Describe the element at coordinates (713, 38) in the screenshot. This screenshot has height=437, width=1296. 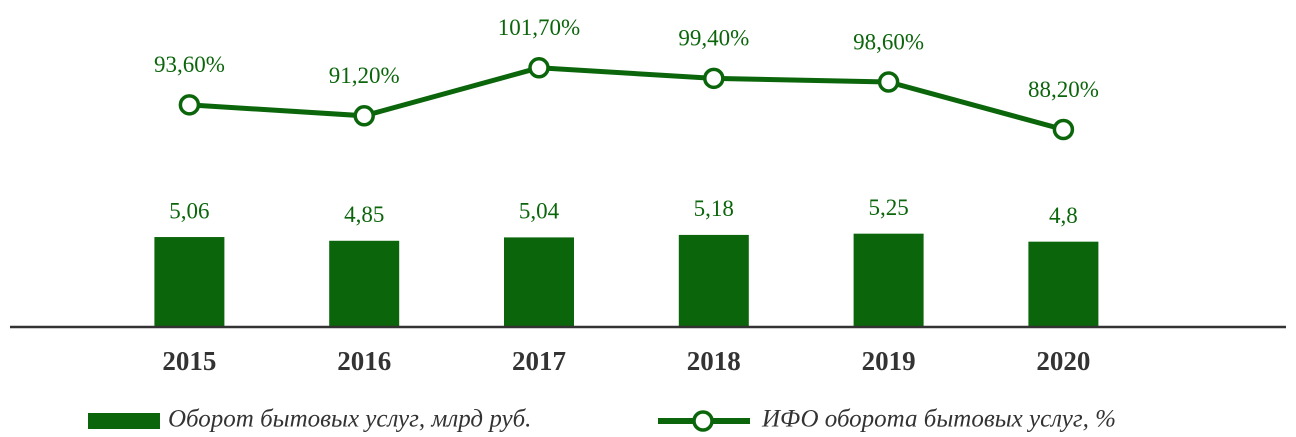
I see `value-label: 99,40%` at that location.